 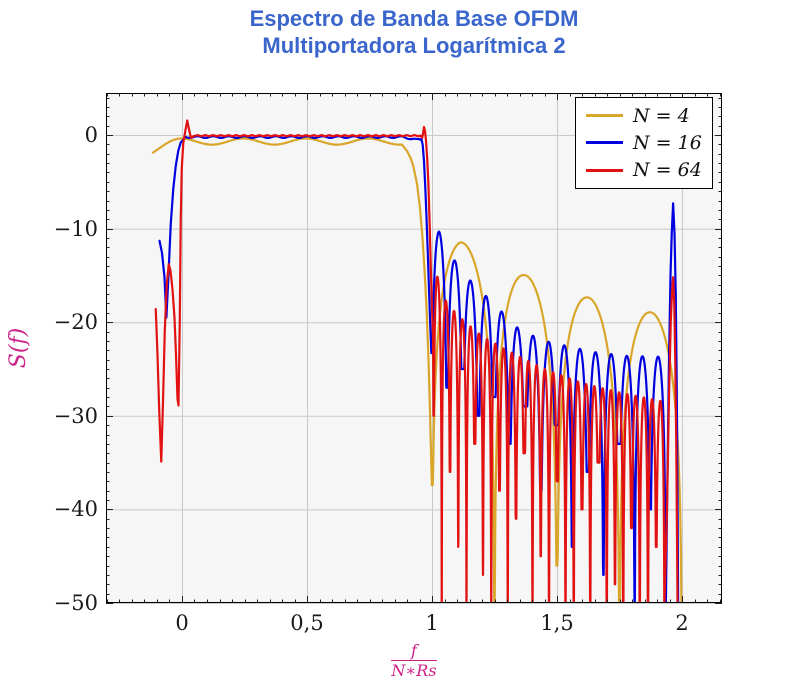 I want to click on x-tick-label: 1, so click(x=432, y=623).